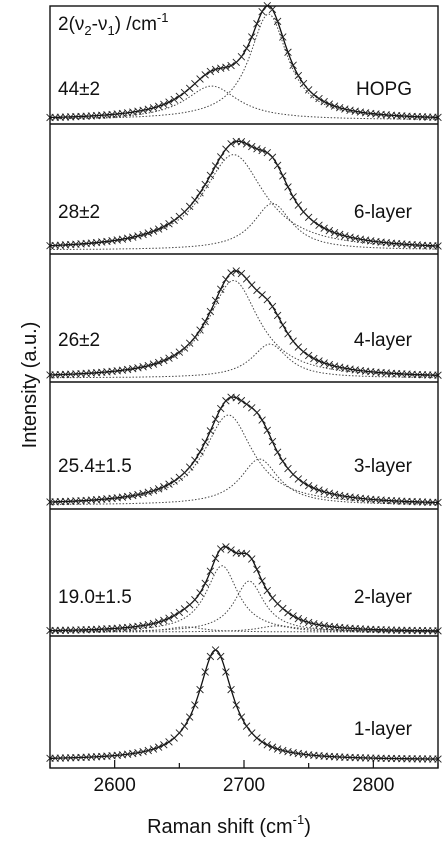 Image resolution: width=445 pixels, height=848 pixels. What do you see at coordinates (103, 24) in the screenshot?
I see `header-nu1: ν` at bounding box center [103, 24].